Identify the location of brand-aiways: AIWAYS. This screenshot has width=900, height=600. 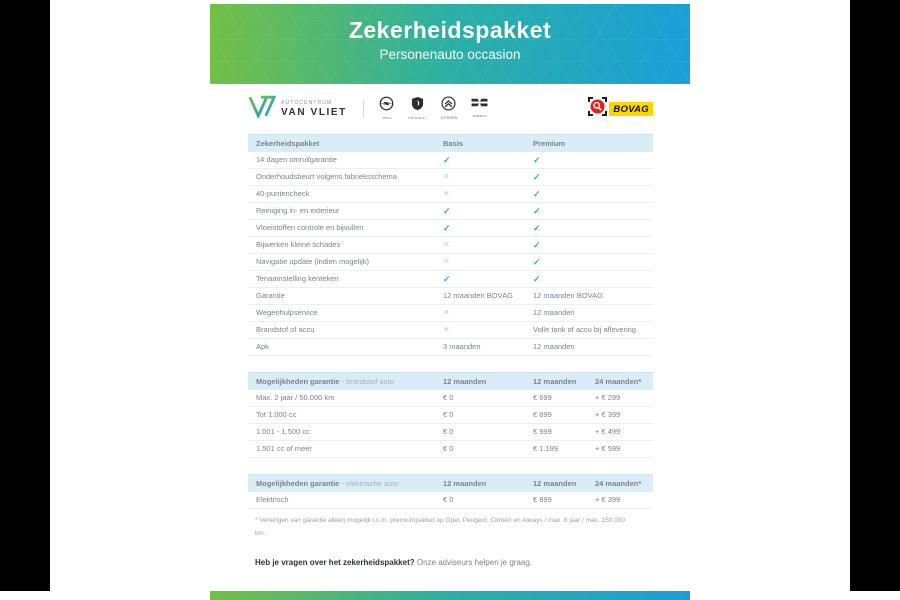
(480, 108).